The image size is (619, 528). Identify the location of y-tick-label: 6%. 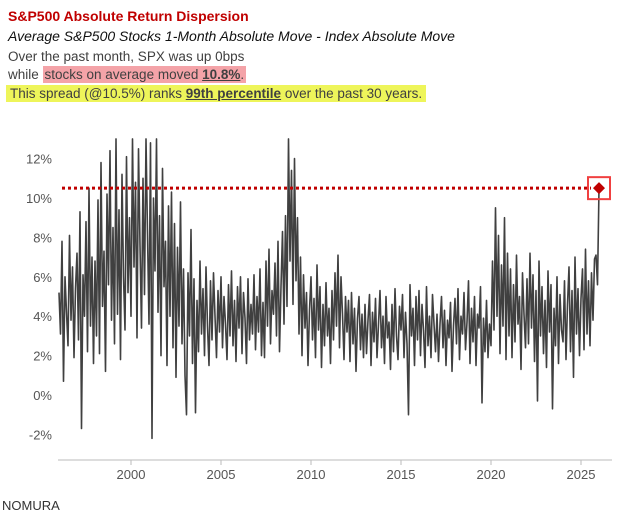
(42, 277).